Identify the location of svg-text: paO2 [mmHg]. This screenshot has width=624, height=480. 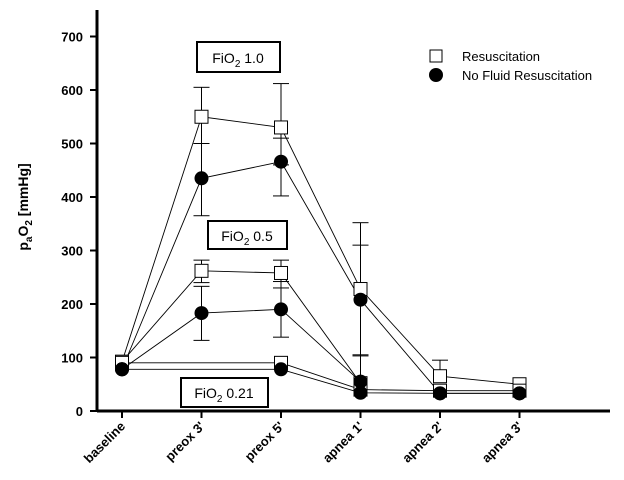
(25, 206).